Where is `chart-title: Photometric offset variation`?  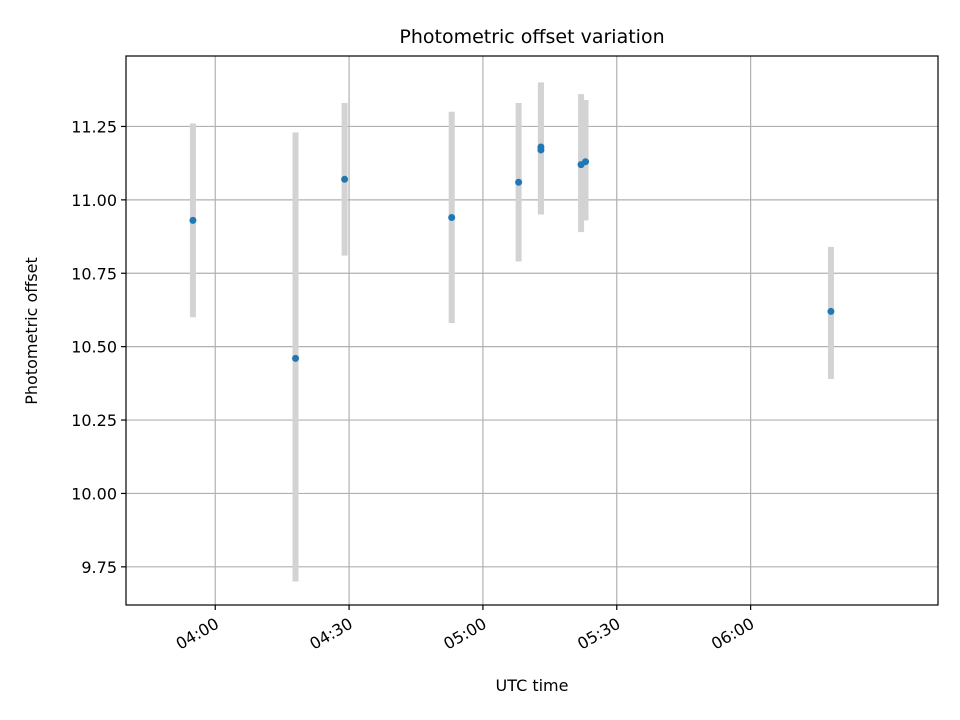 chart-title: Photometric offset variation is located at coordinates (531, 37).